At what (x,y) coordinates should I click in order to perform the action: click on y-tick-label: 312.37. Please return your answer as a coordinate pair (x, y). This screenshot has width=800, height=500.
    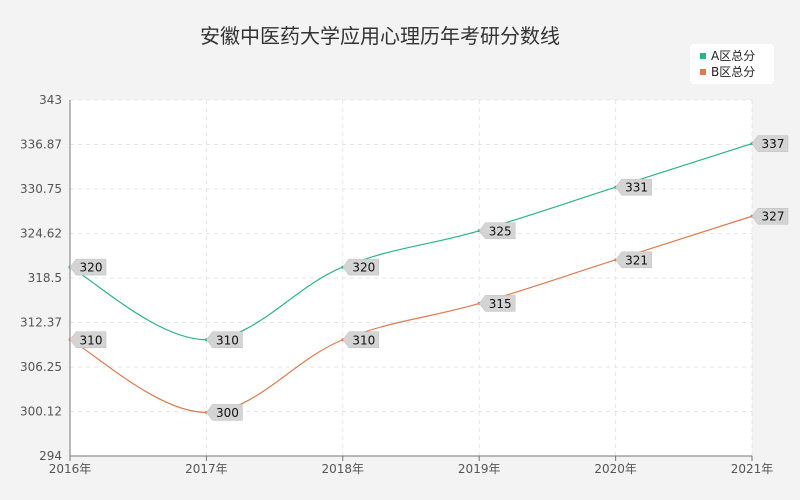
    Looking at the image, I should click on (41, 323).